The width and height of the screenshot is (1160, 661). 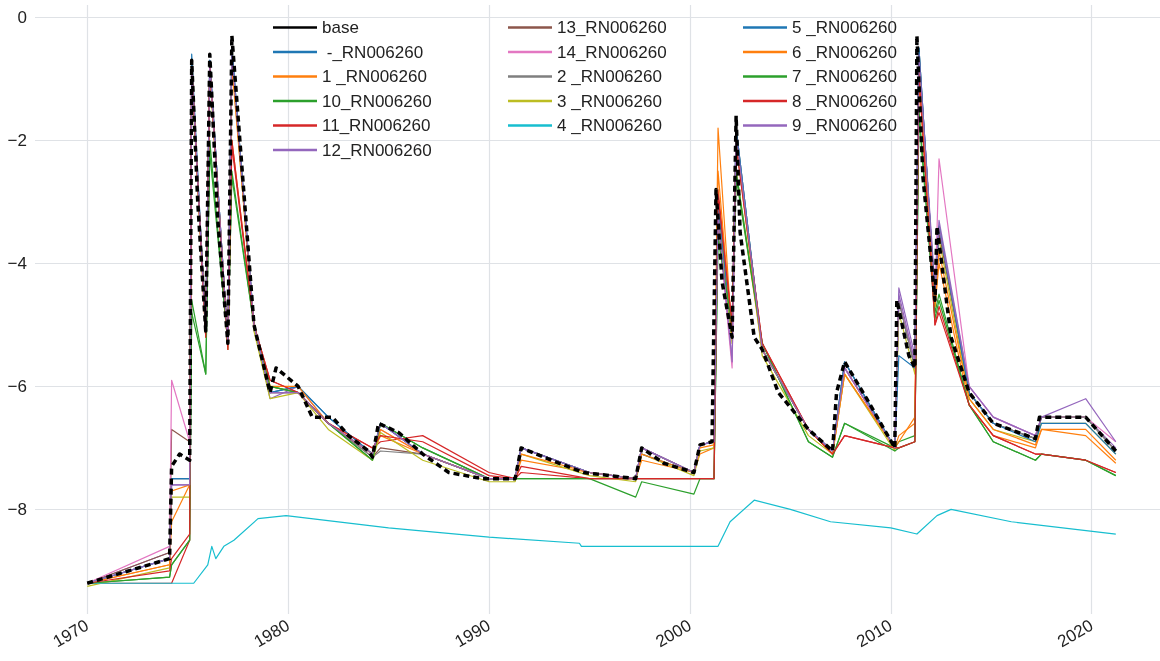 I want to click on legend-label: 5 _RN006260, so click(x=844, y=27).